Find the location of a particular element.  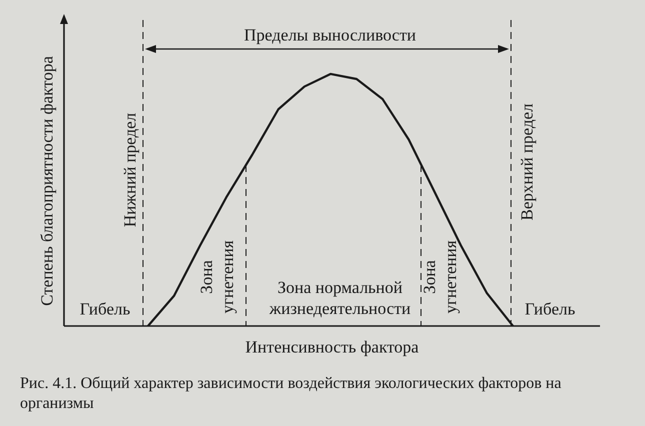

annotation: Нижний предел is located at coordinates (130, 170).